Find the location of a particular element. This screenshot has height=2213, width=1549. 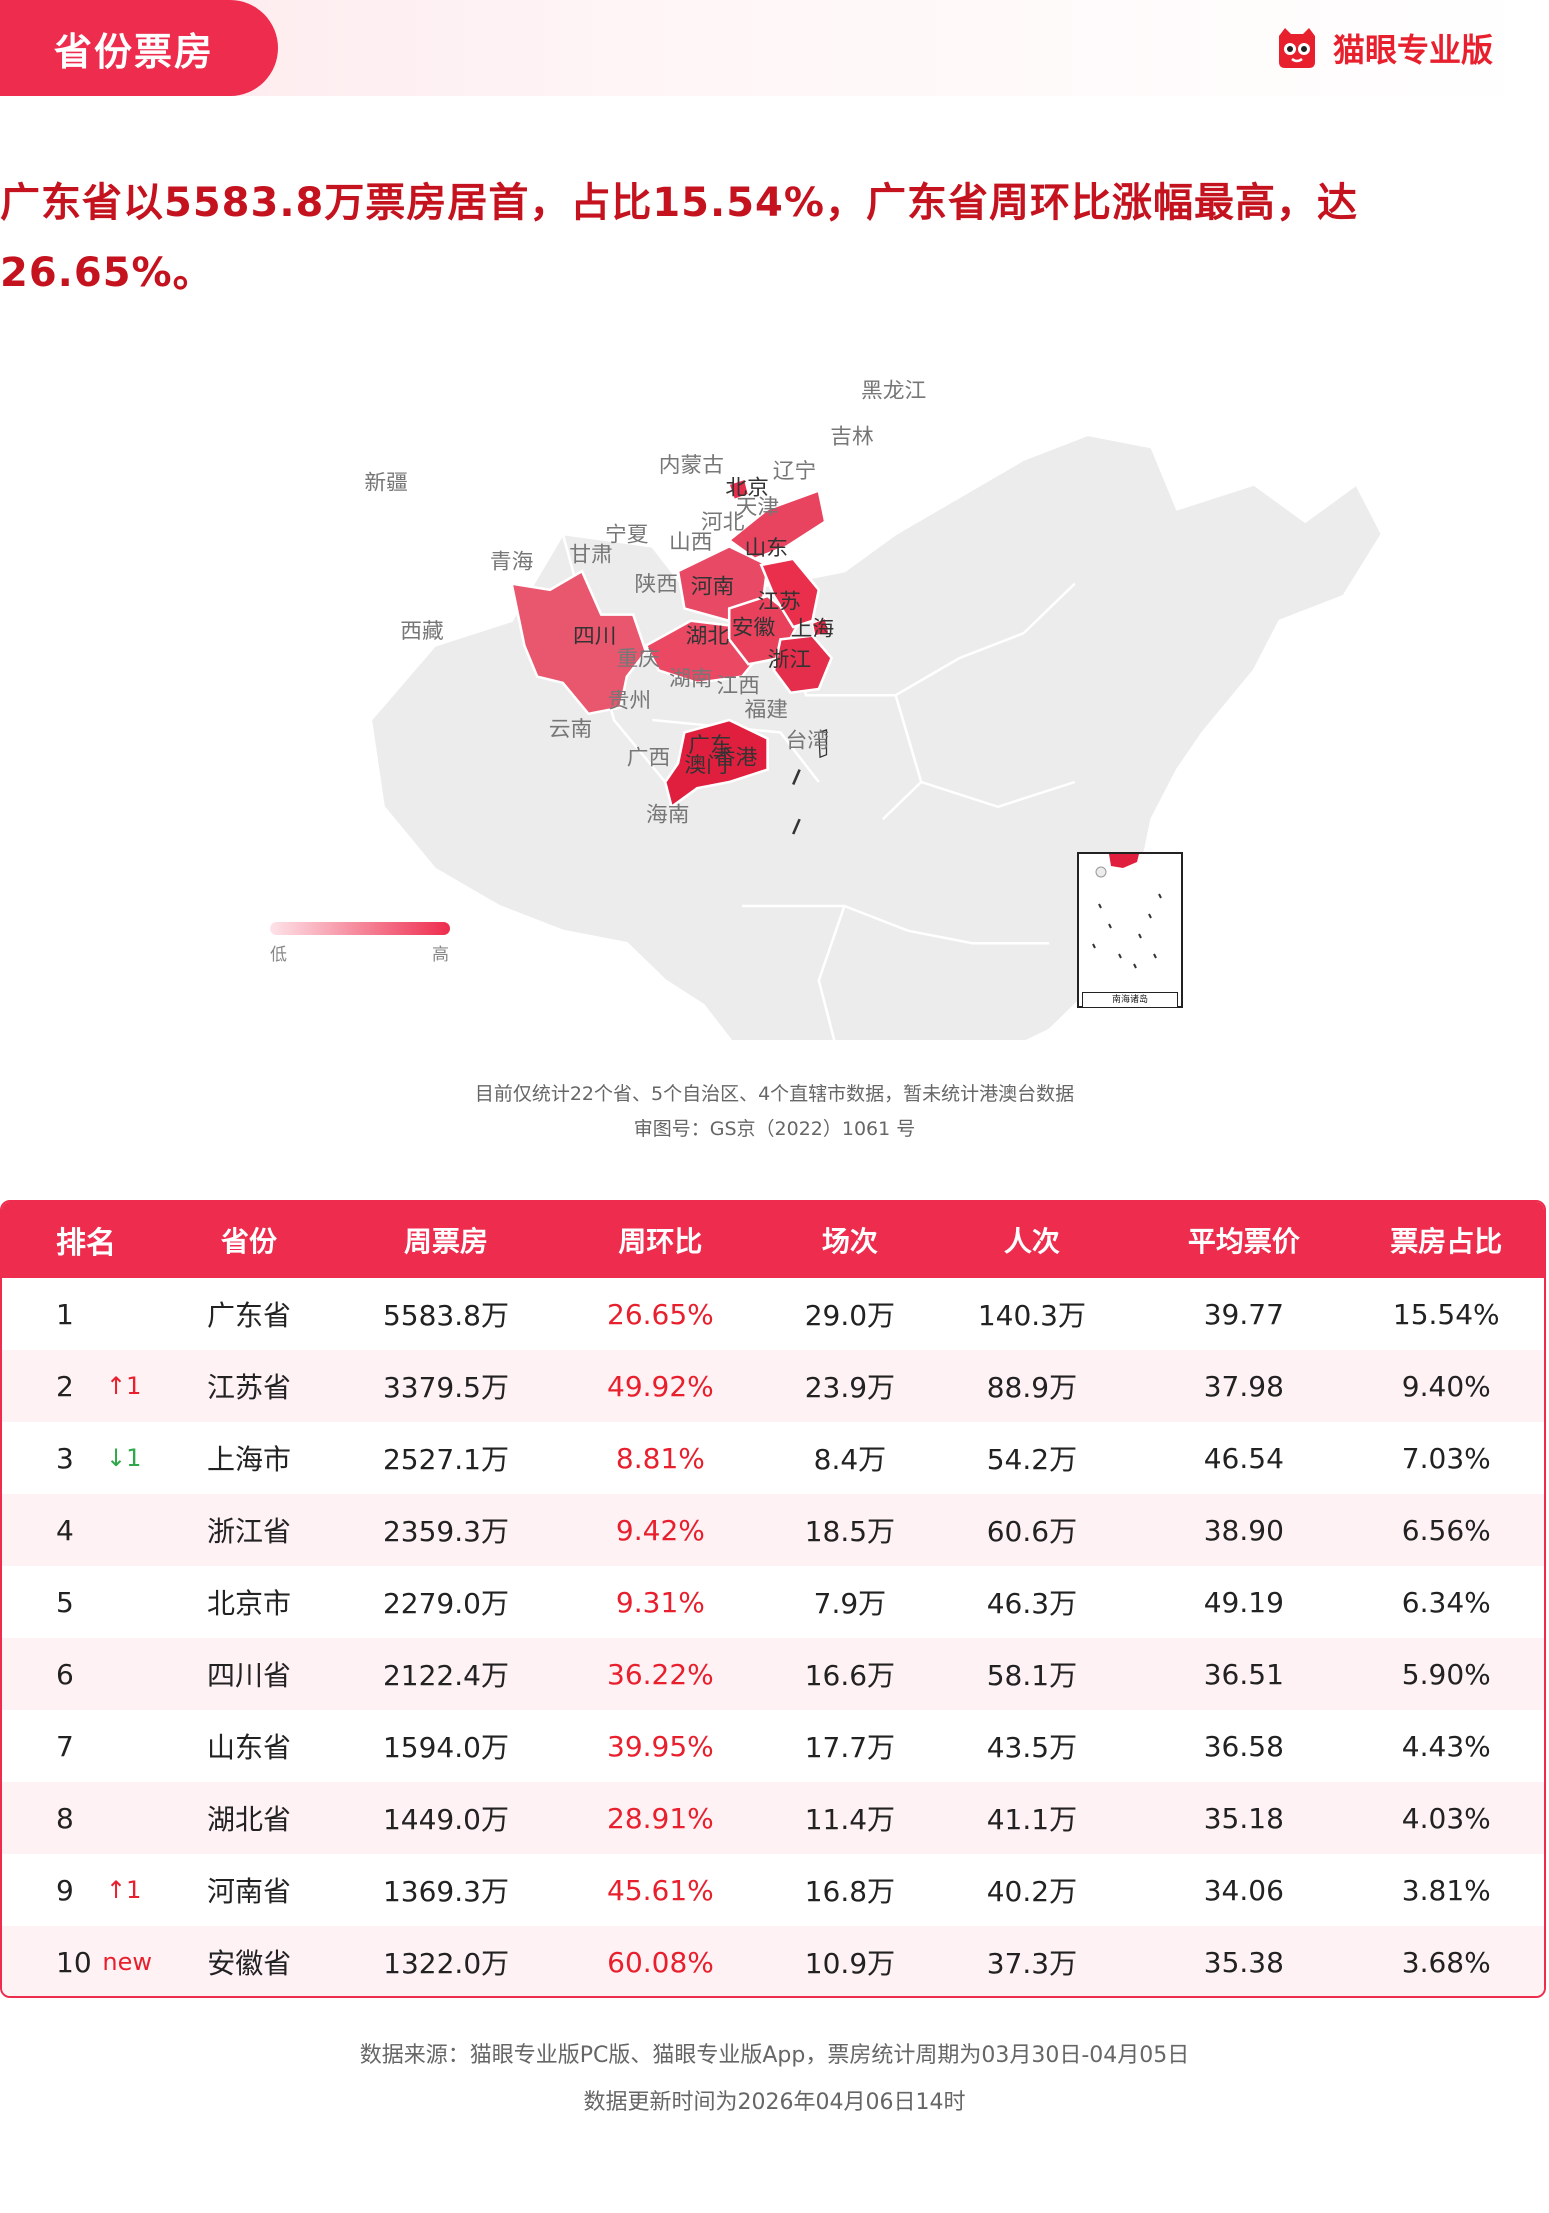

avg-price-cell: 39.77 is located at coordinates (1243, 1314).